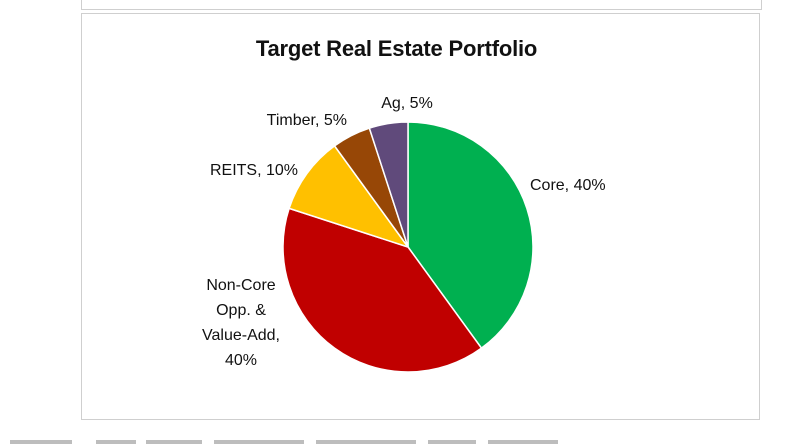  I want to click on slice-label-non-core-opp-value-add: Non-Core Opp. & Value-Add, 40%, so click(241, 323).